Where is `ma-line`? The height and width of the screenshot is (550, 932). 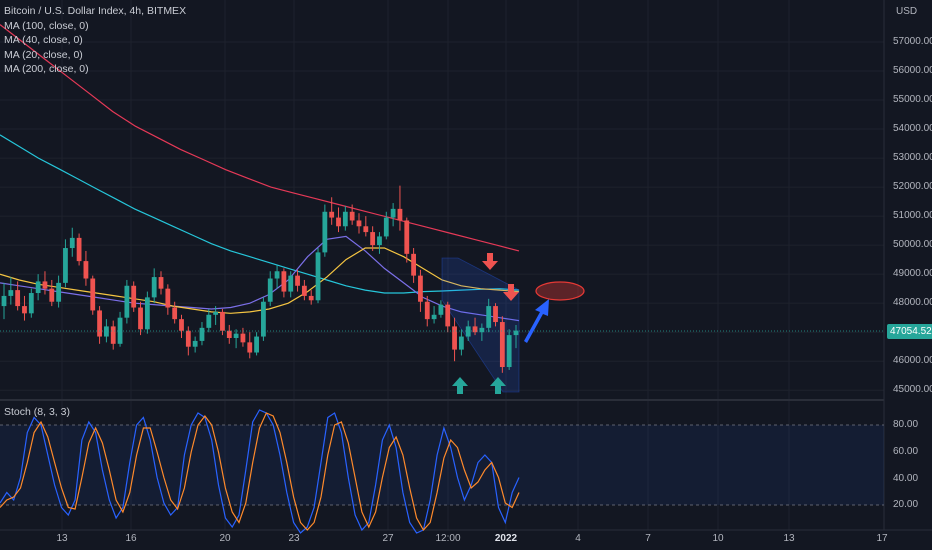 ma-line is located at coordinates (260, 280).